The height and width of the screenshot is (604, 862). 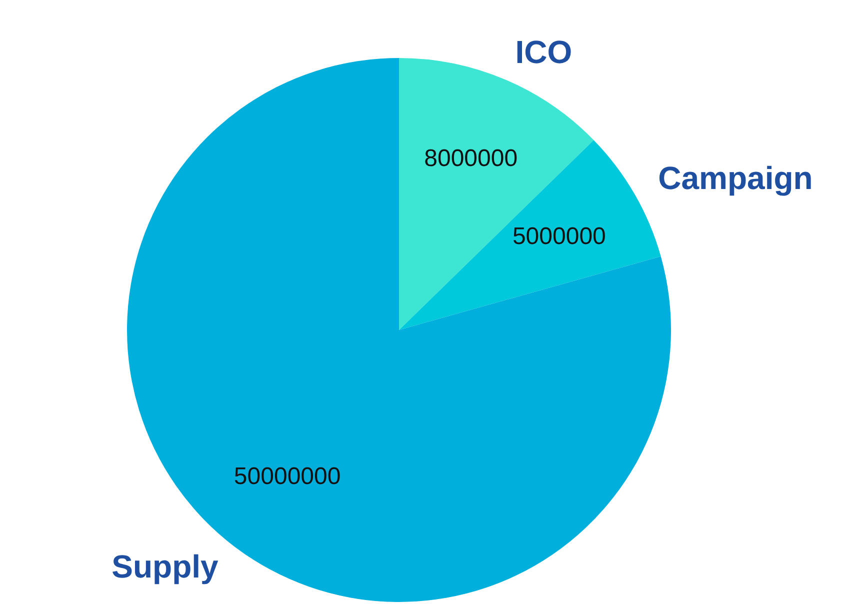 I want to click on data-label: 8000000, so click(x=471, y=158).